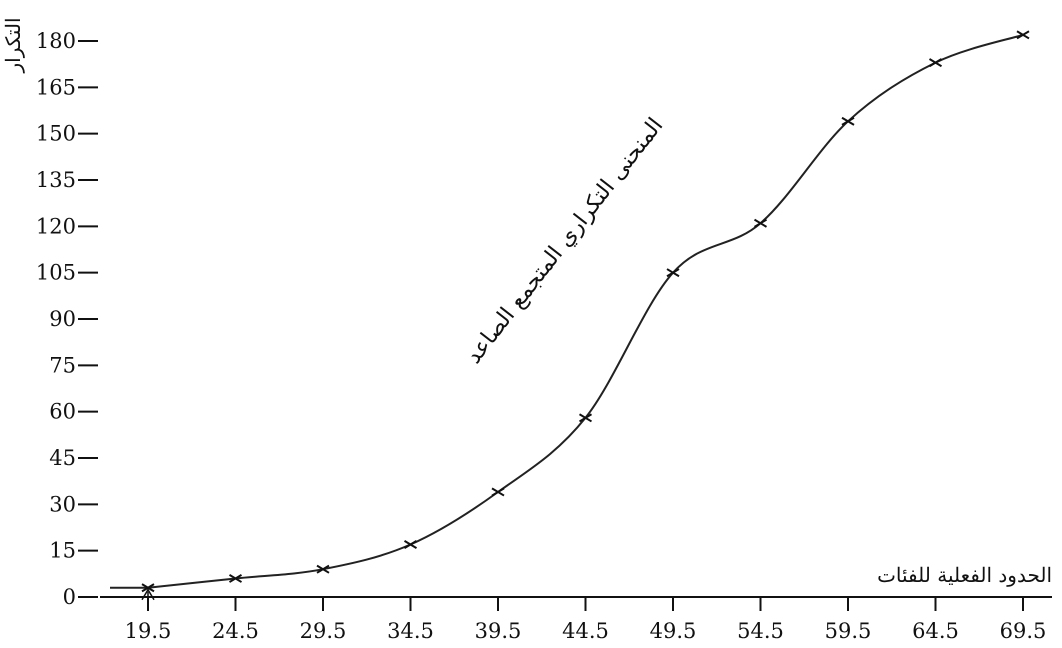  I want to click on y-tick-label-180: 180, so click(56, 41).